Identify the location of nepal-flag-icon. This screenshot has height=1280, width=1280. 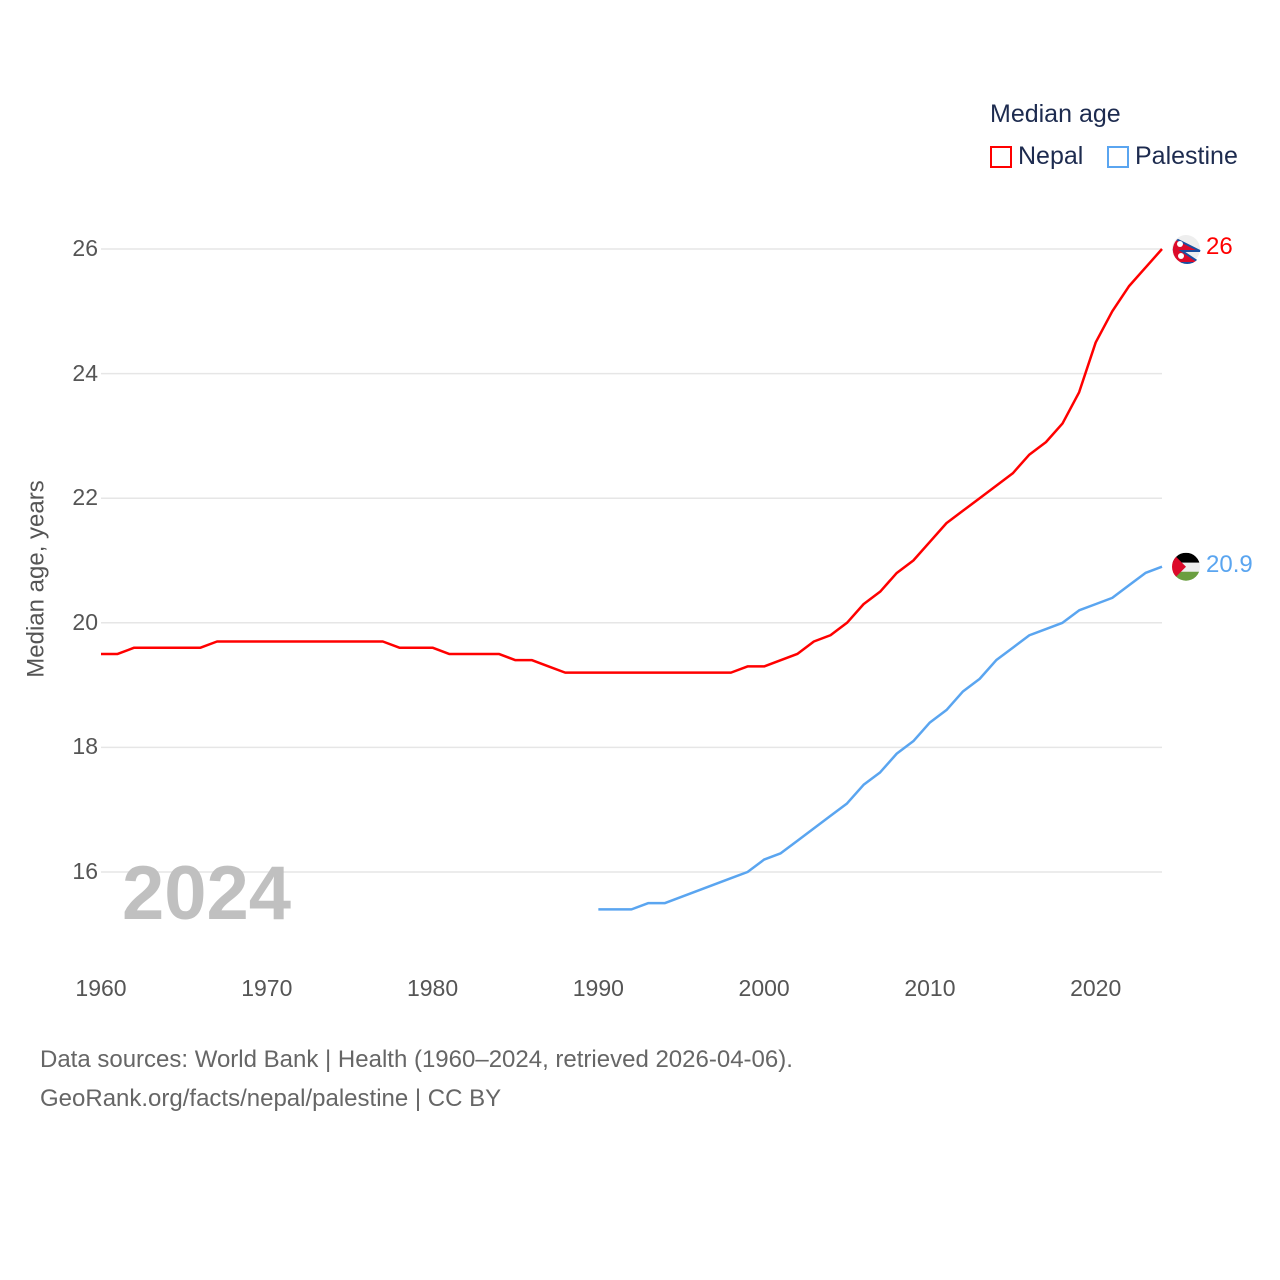
(1186, 249).